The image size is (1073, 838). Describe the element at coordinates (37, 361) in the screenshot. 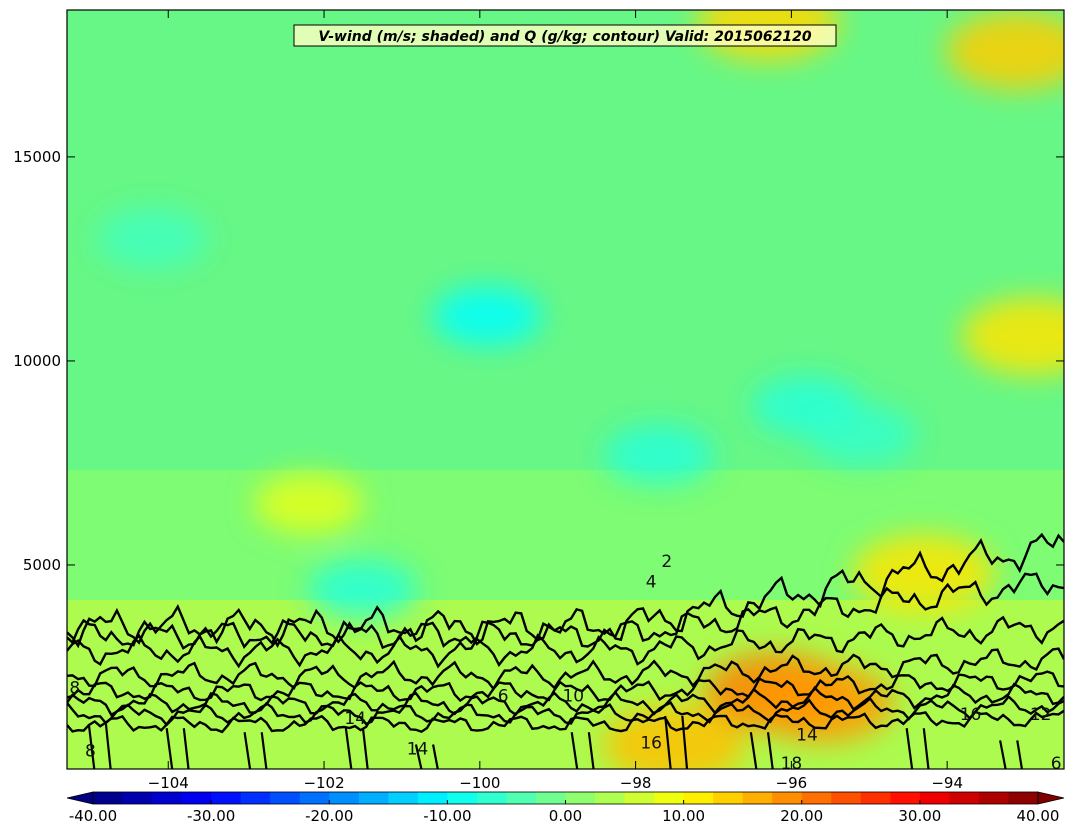

I see `y-tick-label: 10000` at that location.